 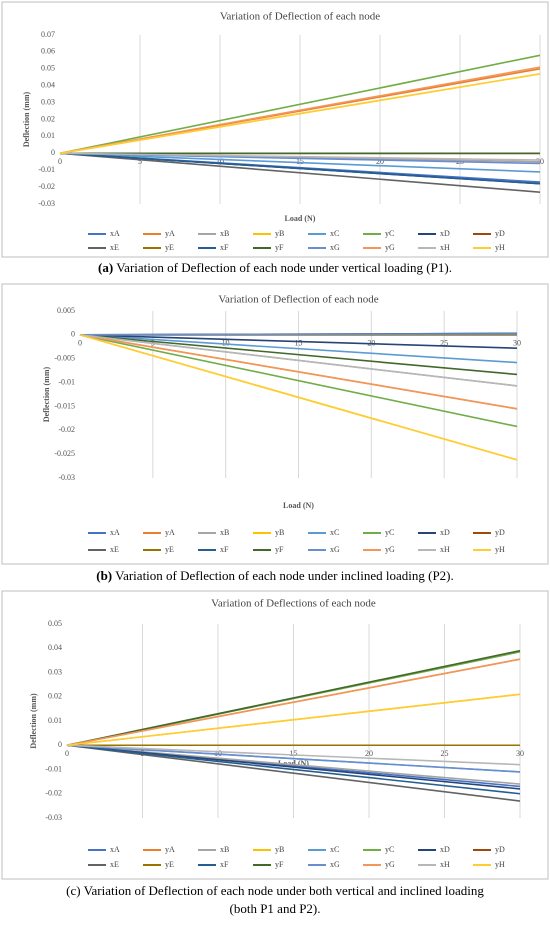 What do you see at coordinates (445, 753) in the screenshot?
I see `x-tick-label: 25` at bounding box center [445, 753].